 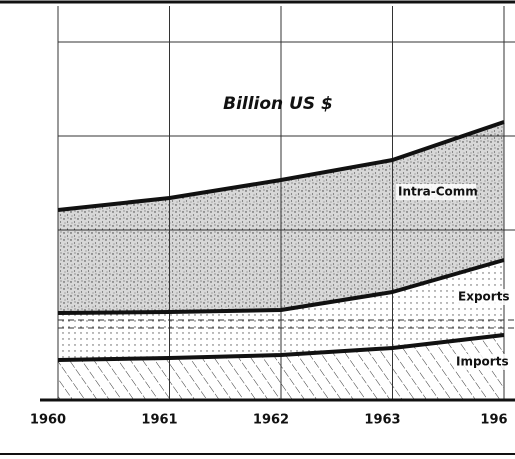 What do you see at coordinates (493, 420) in the screenshot?
I see `x-tick-label: 196` at bounding box center [493, 420].